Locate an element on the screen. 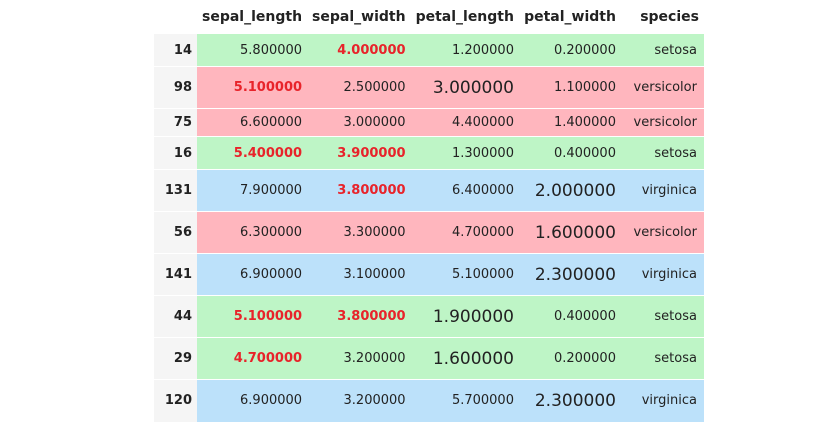  cell-petal-length: 1.600000 is located at coordinates (464, 358).